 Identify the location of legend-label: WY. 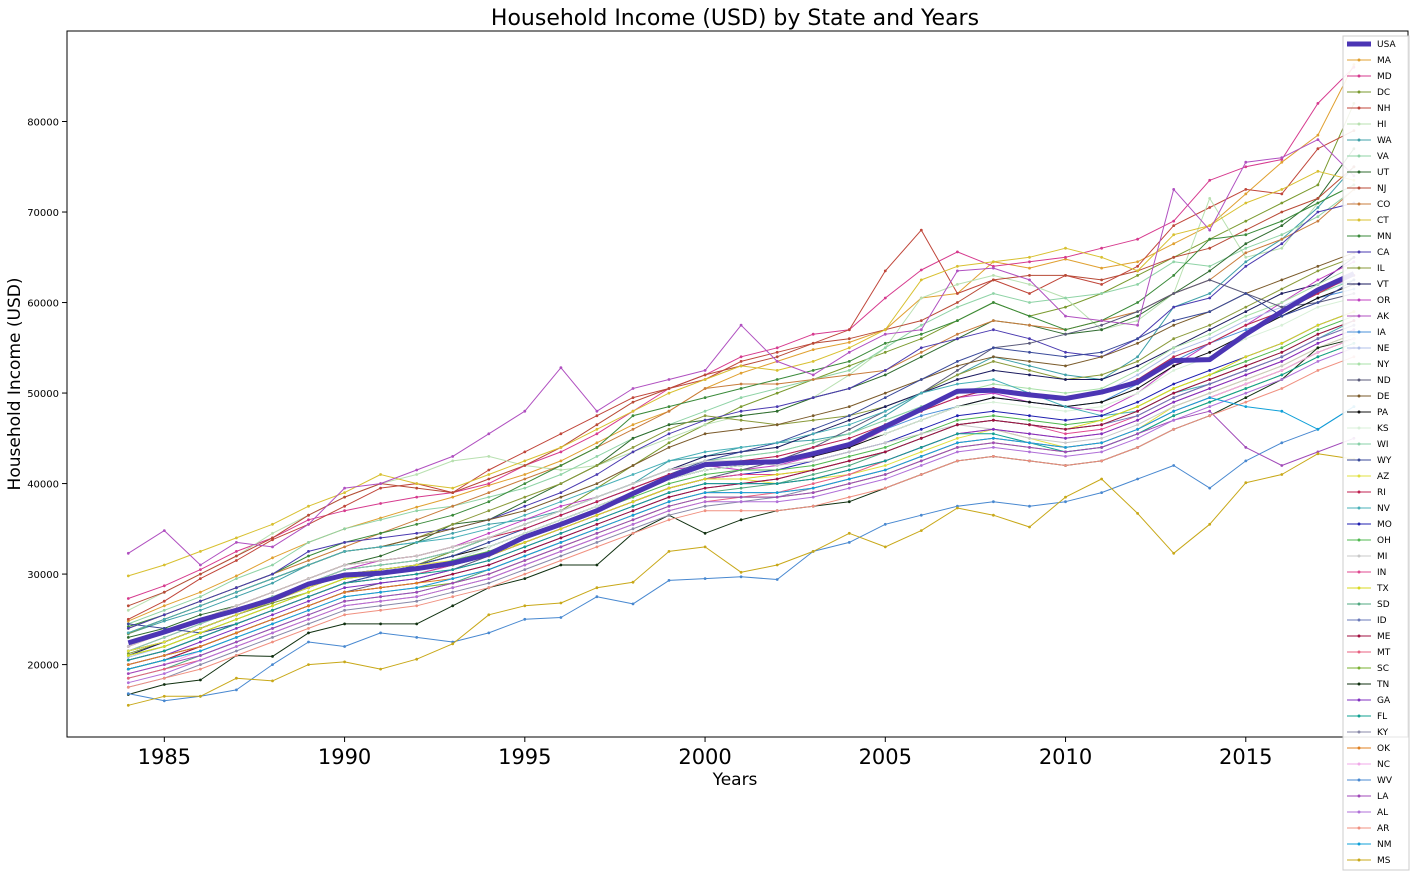
(1384, 461).